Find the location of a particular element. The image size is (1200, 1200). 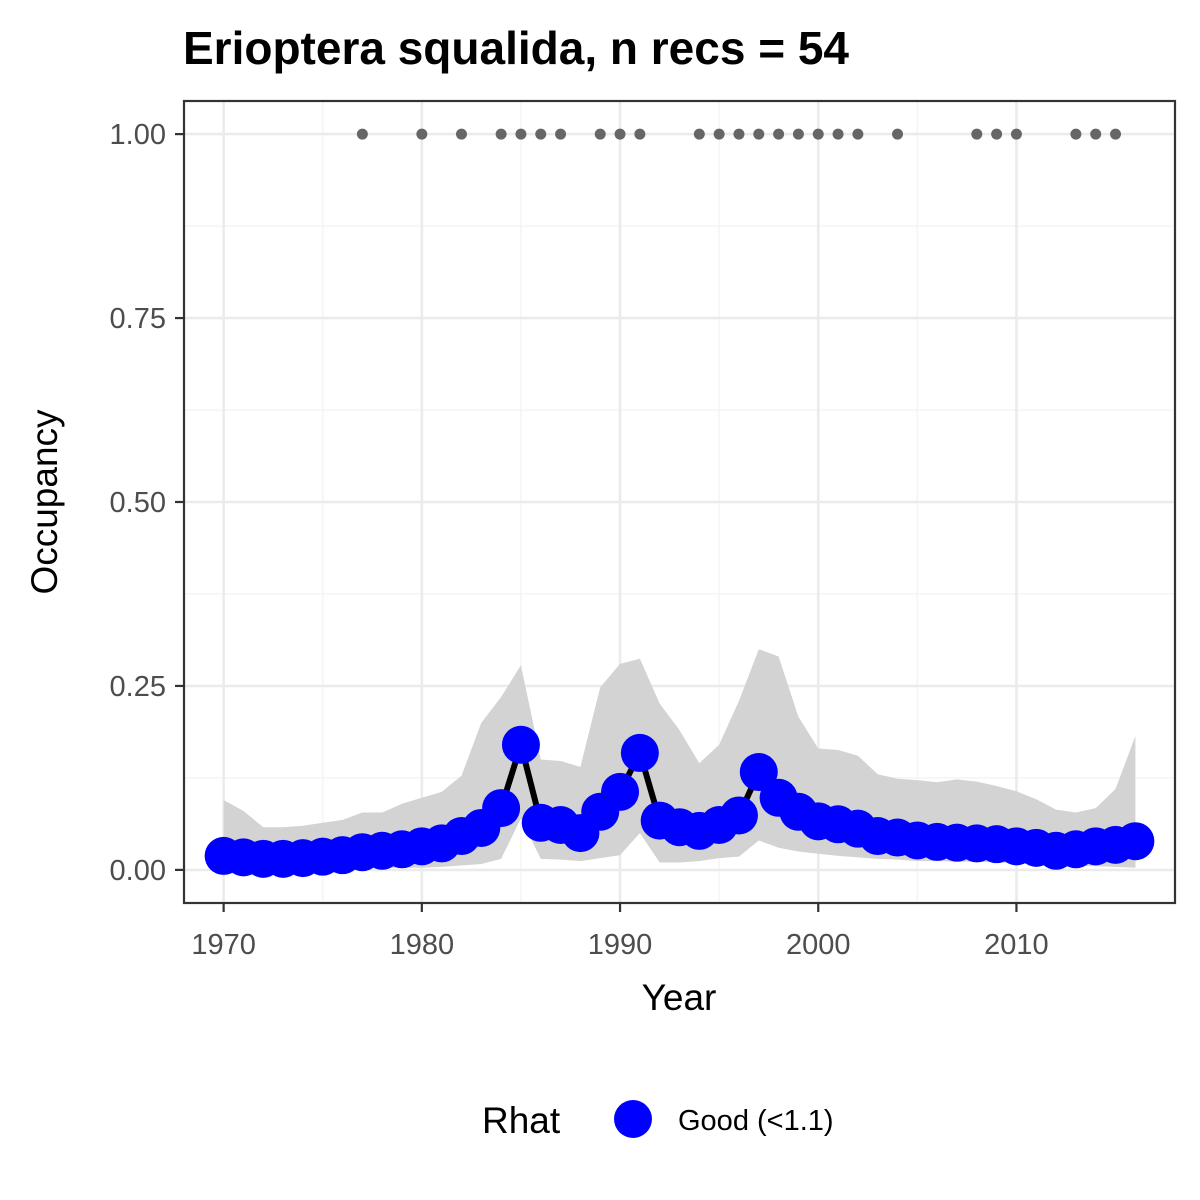

x-tick-label: 2000 is located at coordinates (818, 945).